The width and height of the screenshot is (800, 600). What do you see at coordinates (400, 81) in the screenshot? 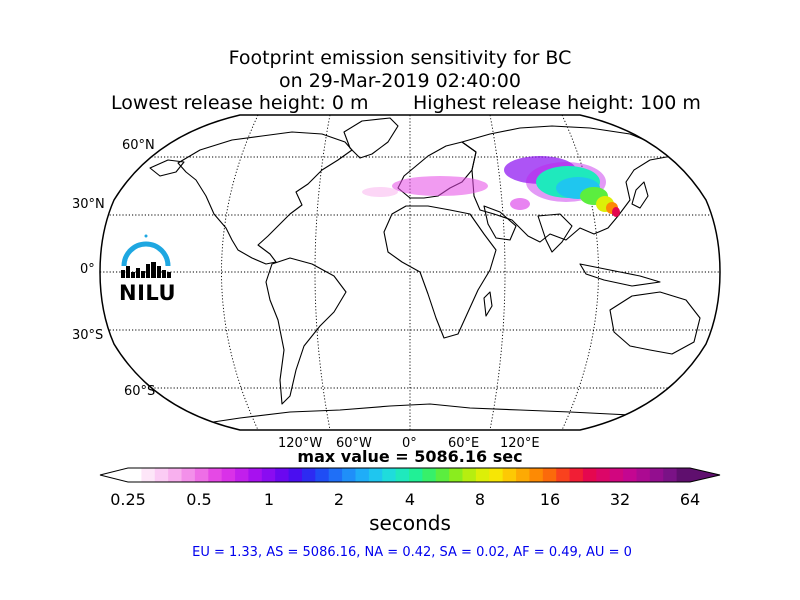
I see `figure-title-date: on 29-Mar-2019 02:40:00` at bounding box center [400, 81].